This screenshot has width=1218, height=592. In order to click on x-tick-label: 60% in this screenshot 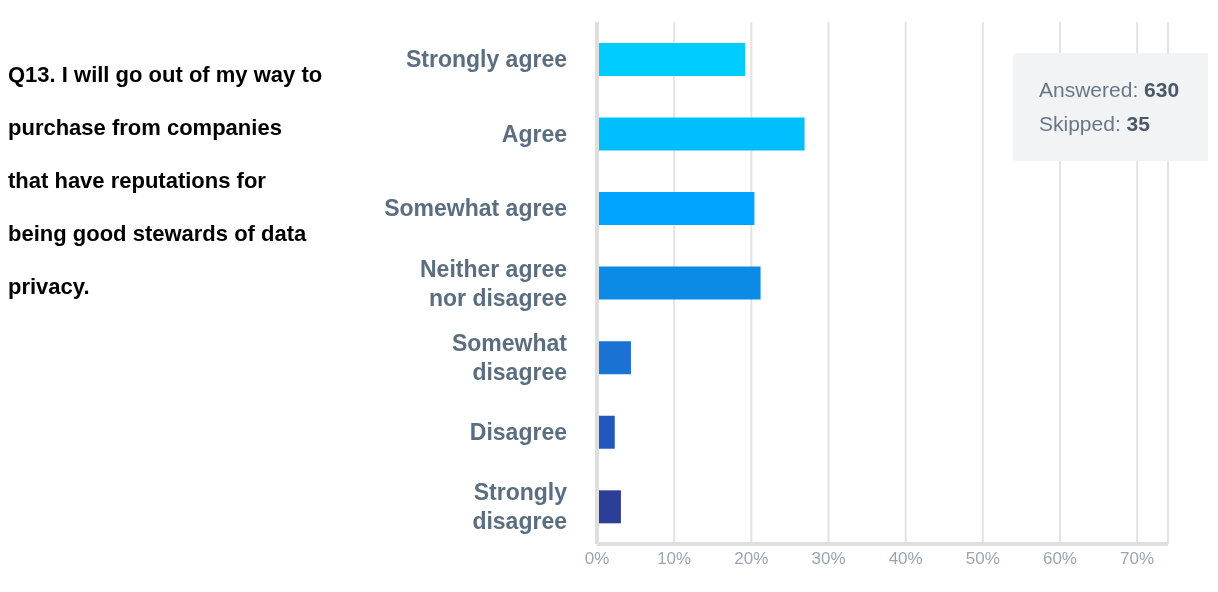, I will do `click(1059, 559)`.